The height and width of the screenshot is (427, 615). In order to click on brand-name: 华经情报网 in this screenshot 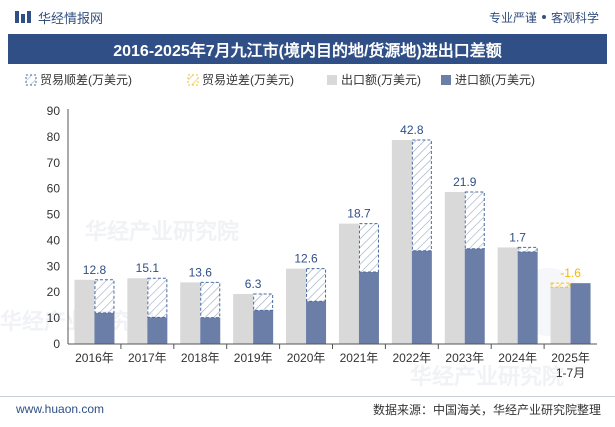, I will do `click(71, 18)`.